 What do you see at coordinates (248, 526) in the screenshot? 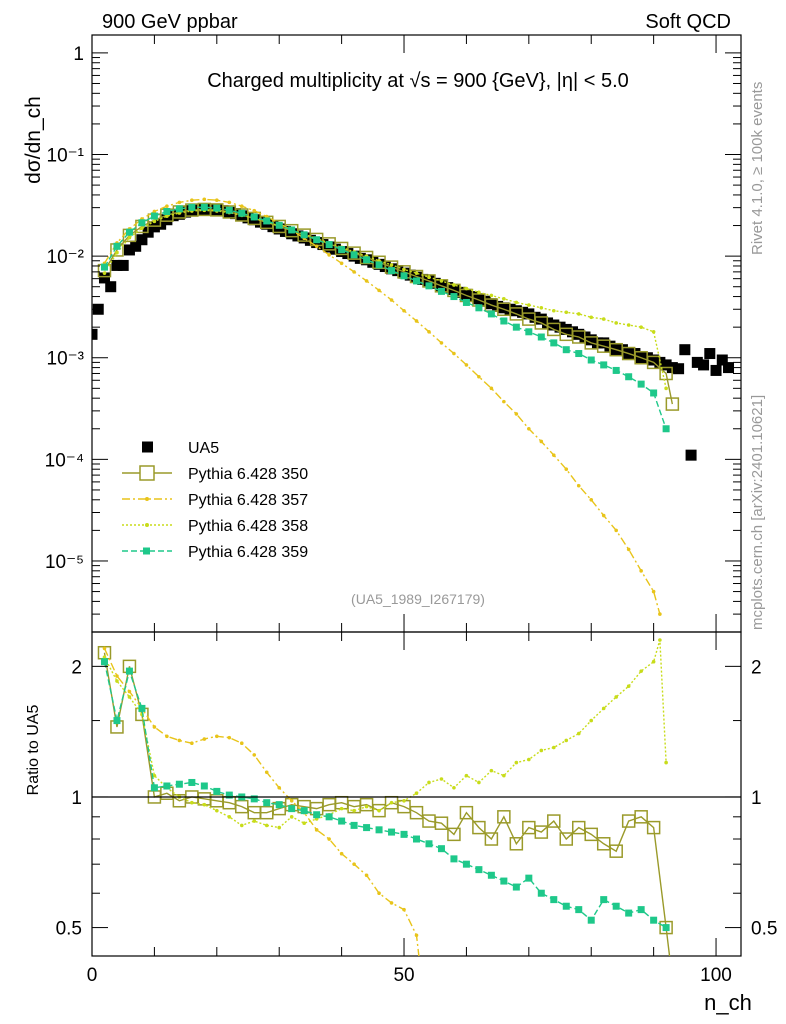
I see `legend-label: Pythia 6.428 358` at bounding box center [248, 526].